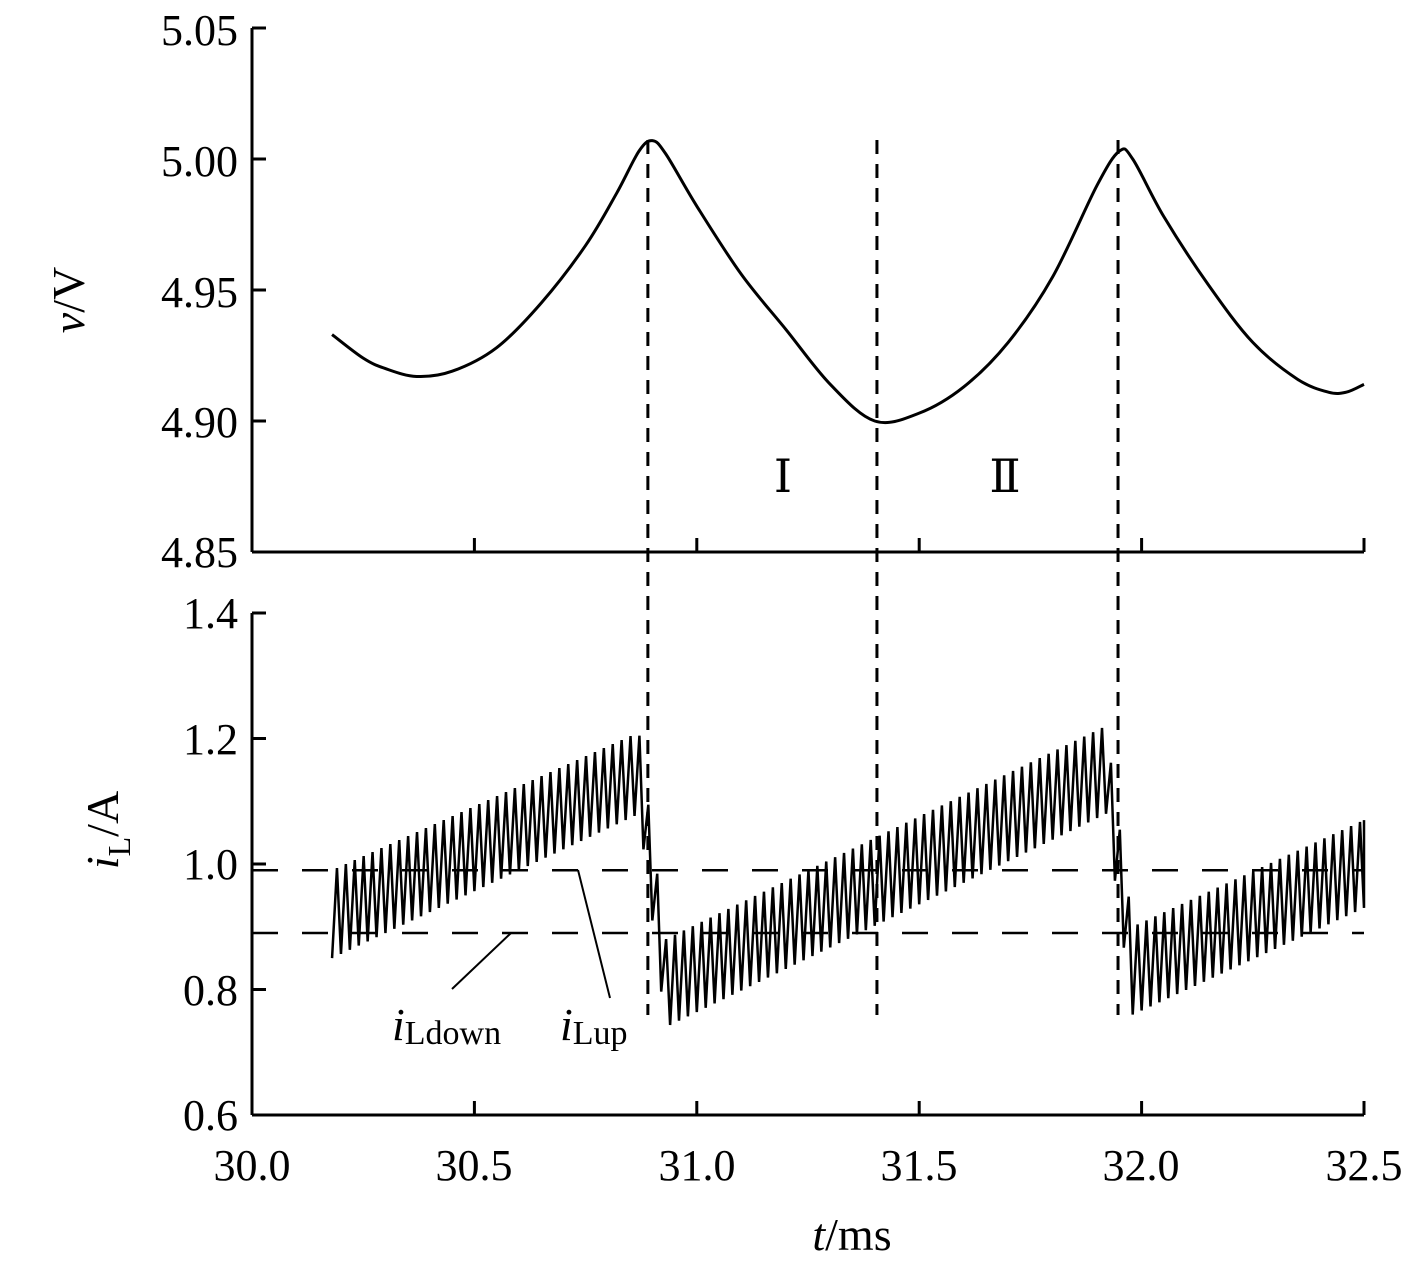  Describe the element at coordinates (474, 1165) in the screenshot. I see `x-tick-label: 30.5` at that location.